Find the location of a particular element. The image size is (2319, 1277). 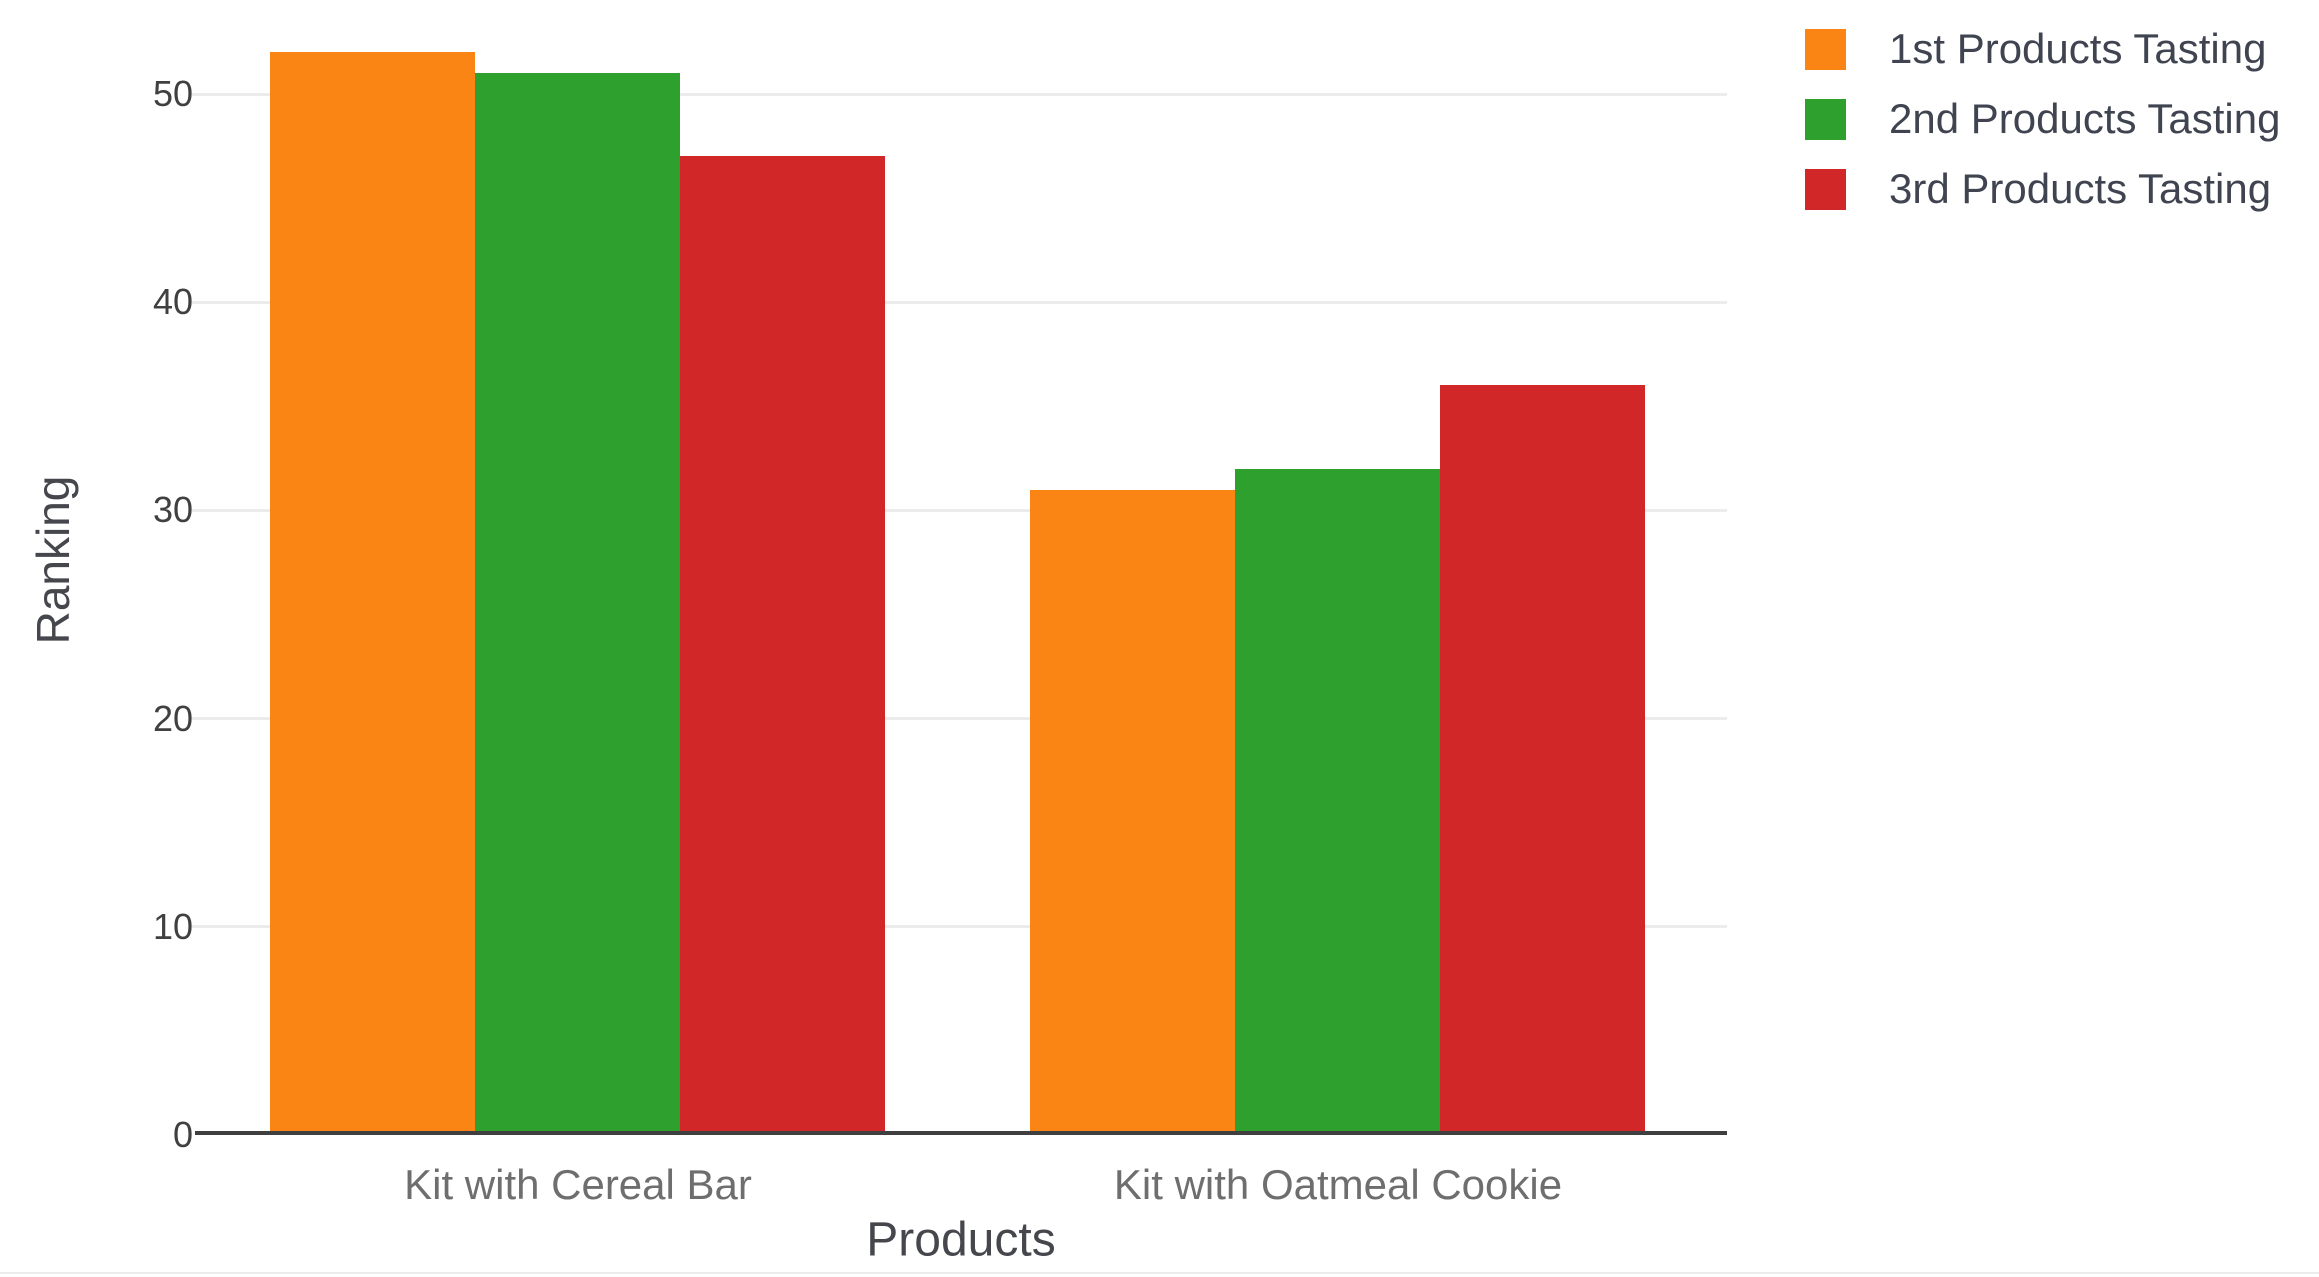

y-tick-label: 20 is located at coordinates (172, 718).